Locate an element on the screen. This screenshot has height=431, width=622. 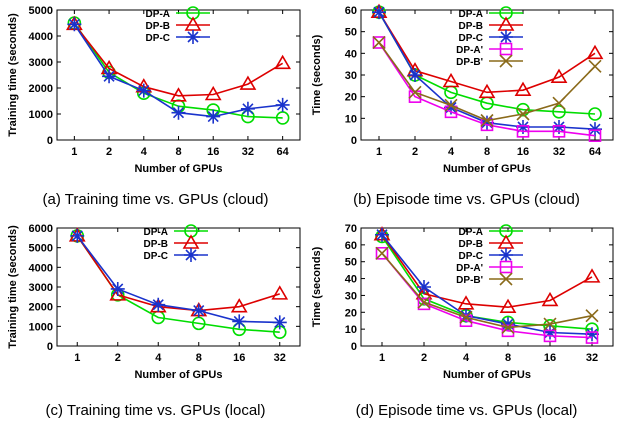
y-tick-label-c-6: 6000 is located at coordinates (41, 229).